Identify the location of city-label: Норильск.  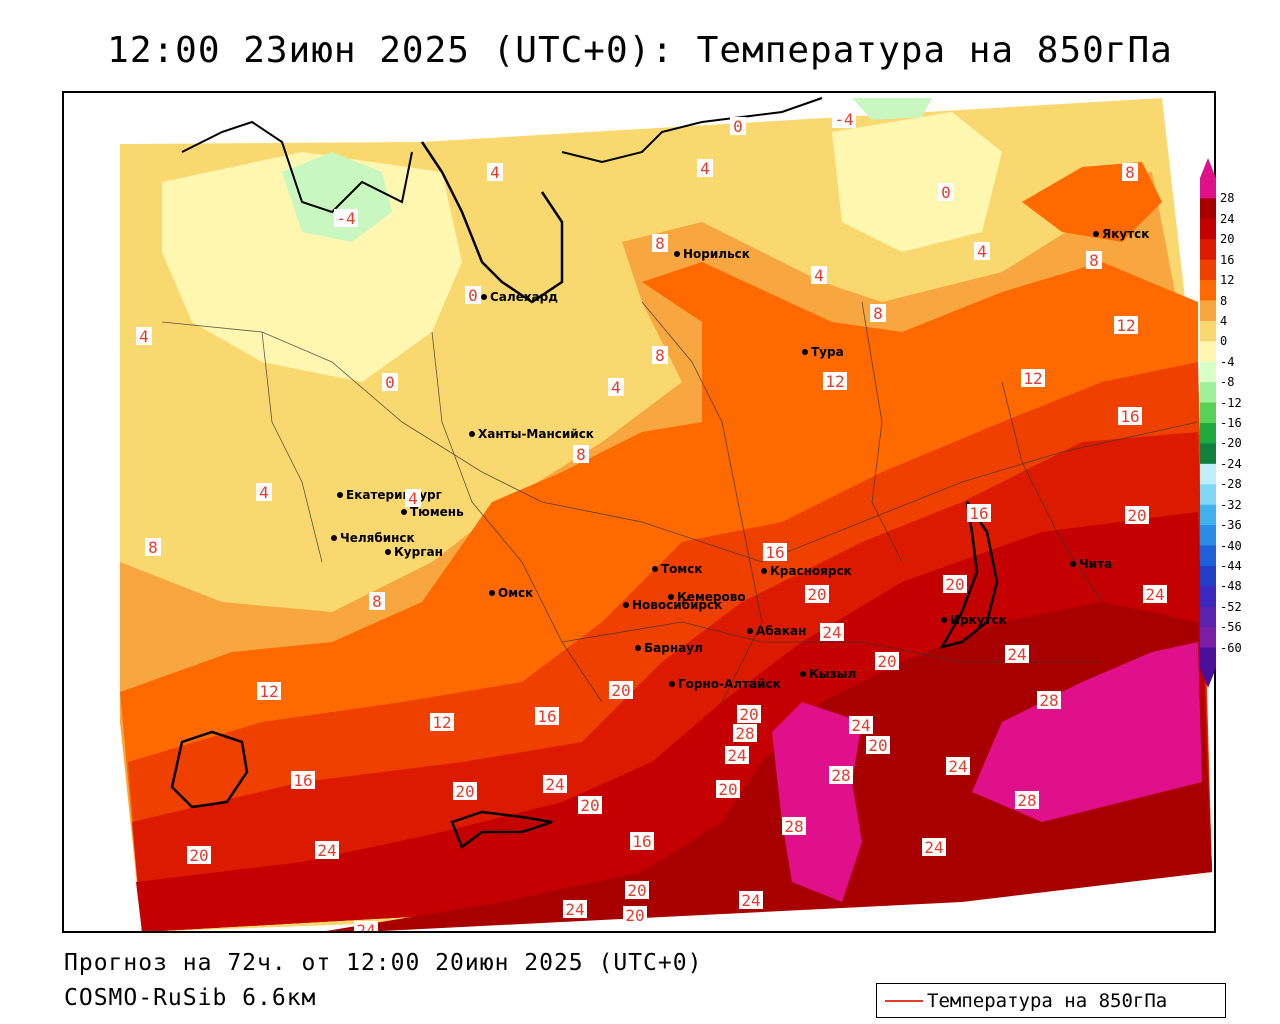
(716, 254).